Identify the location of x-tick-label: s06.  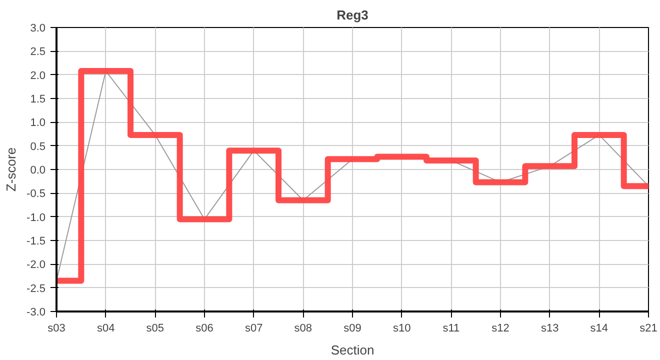
(205, 328).